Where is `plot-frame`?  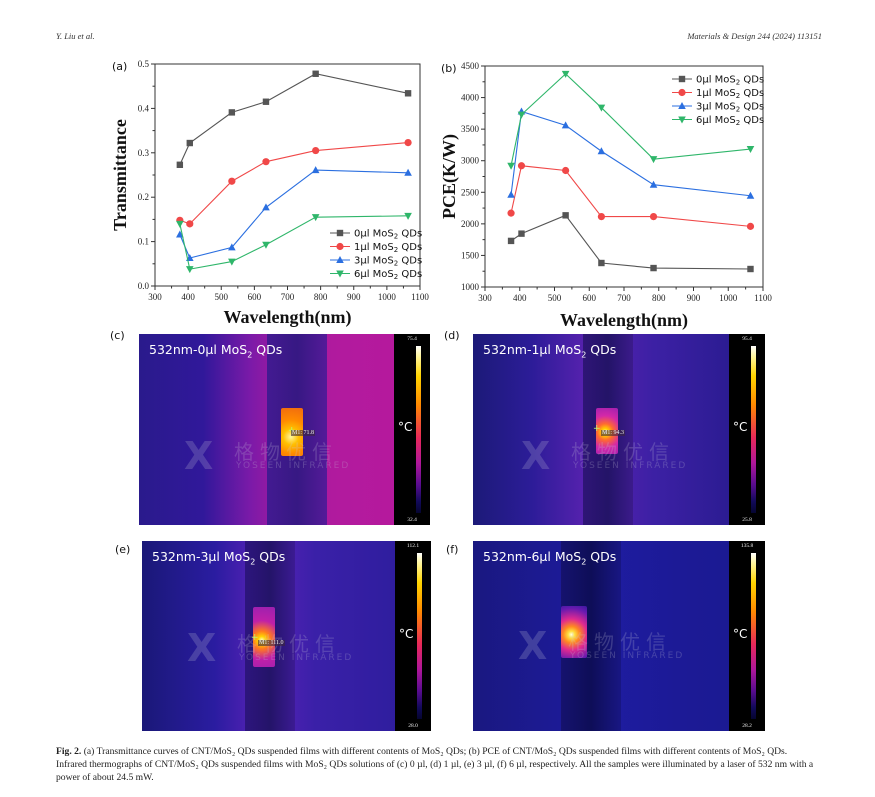 plot-frame is located at coordinates (624, 176).